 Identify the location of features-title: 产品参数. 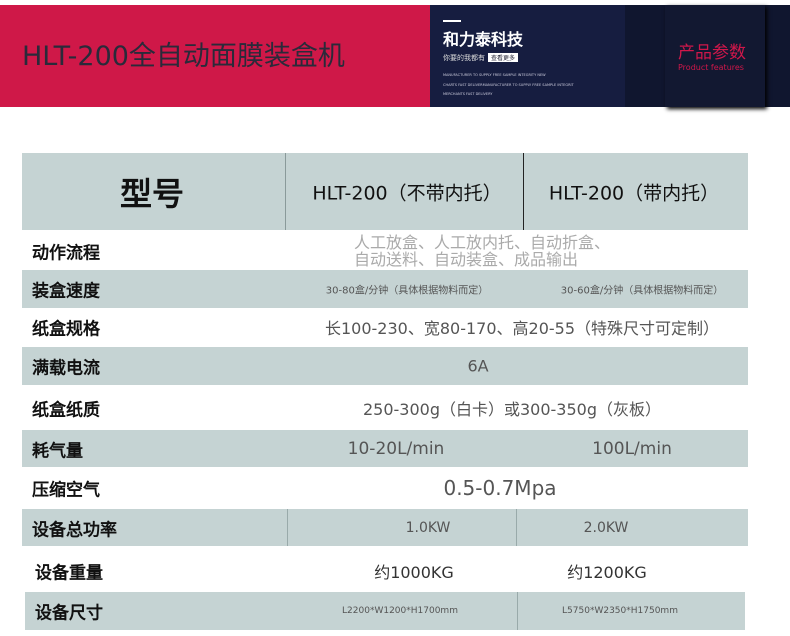
(712, 53).